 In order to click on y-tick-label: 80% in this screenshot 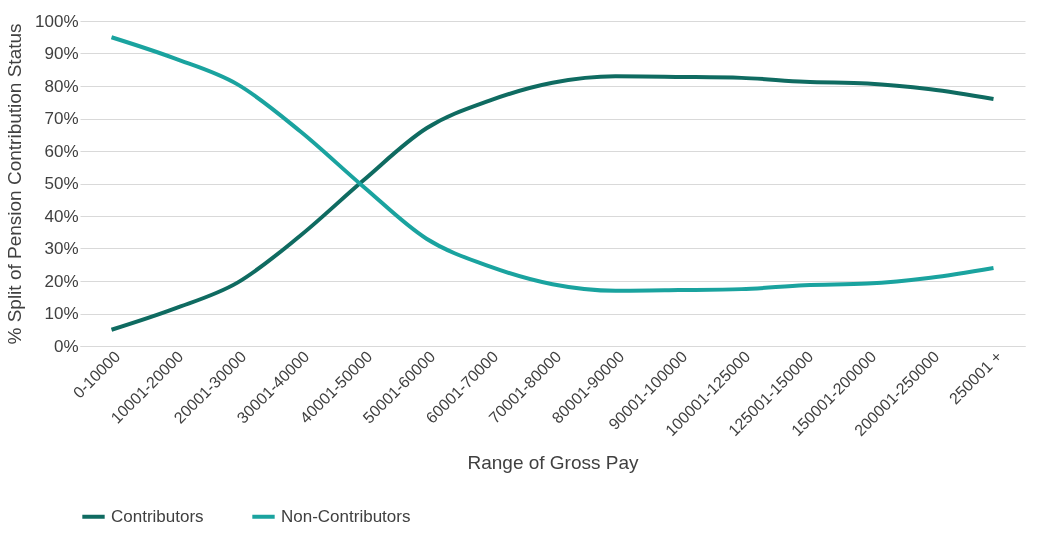, I will do `click(61, 86)`.